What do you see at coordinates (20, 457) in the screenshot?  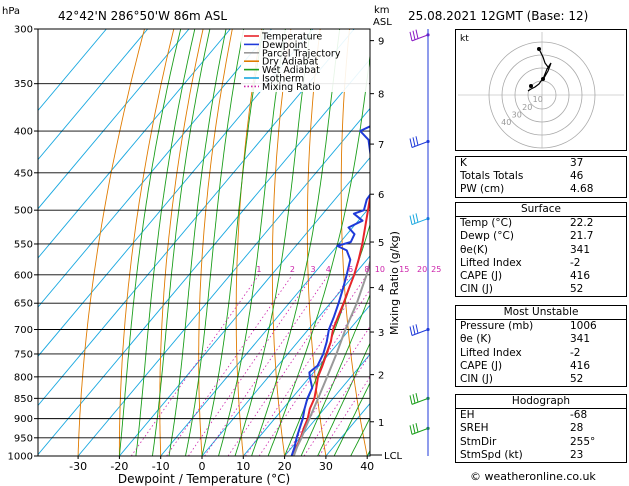 I see `pressure-tick-label: 1000` at bounding box center [20, 457].